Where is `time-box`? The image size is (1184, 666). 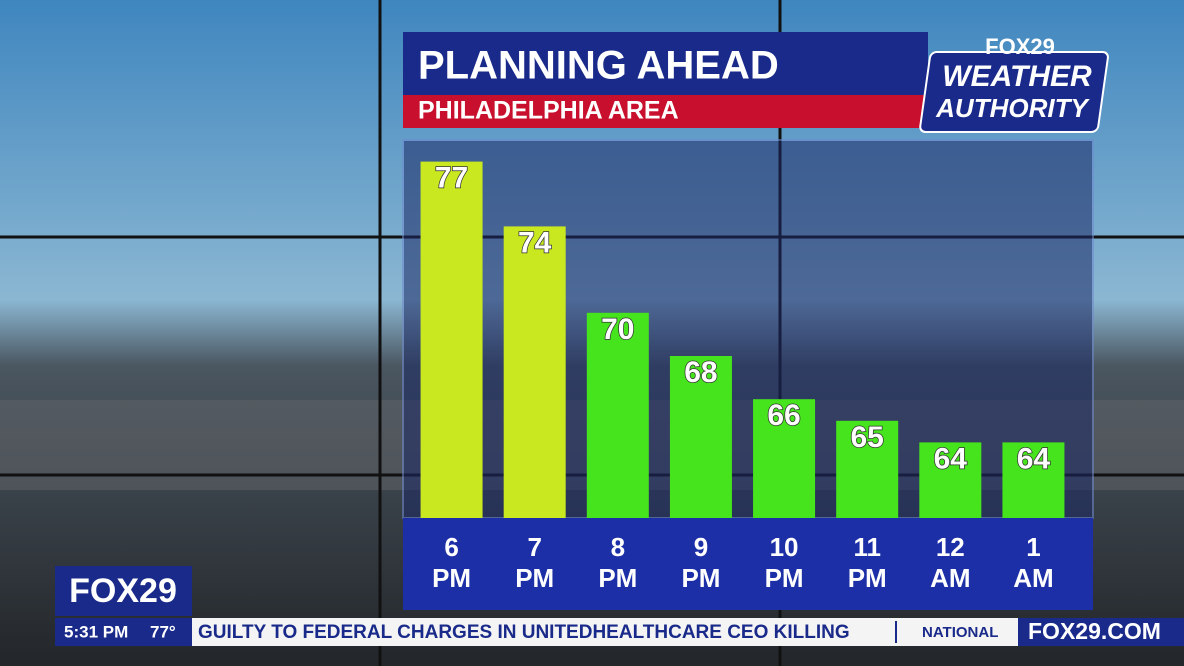
time-box is located at coordinates (123, 632).